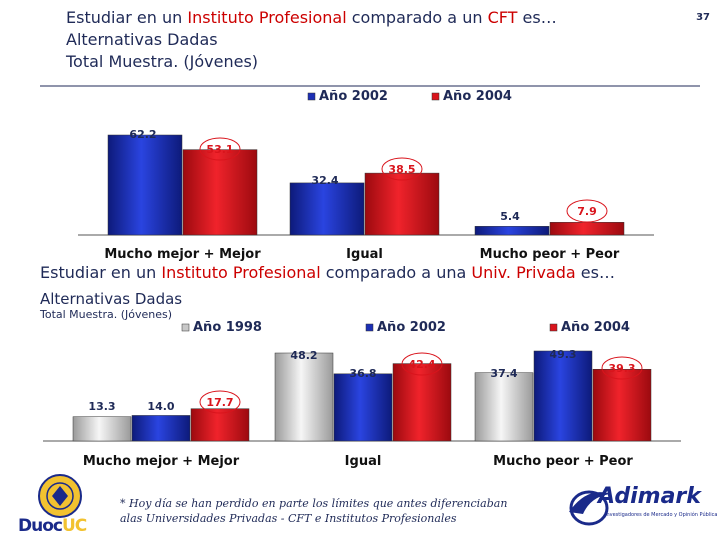 The width and height of the screenshot is (720, 540). Describe the element at coordinates (503, 373) in the screenshot. I see `chart2-value-label: 37.4` at that location.